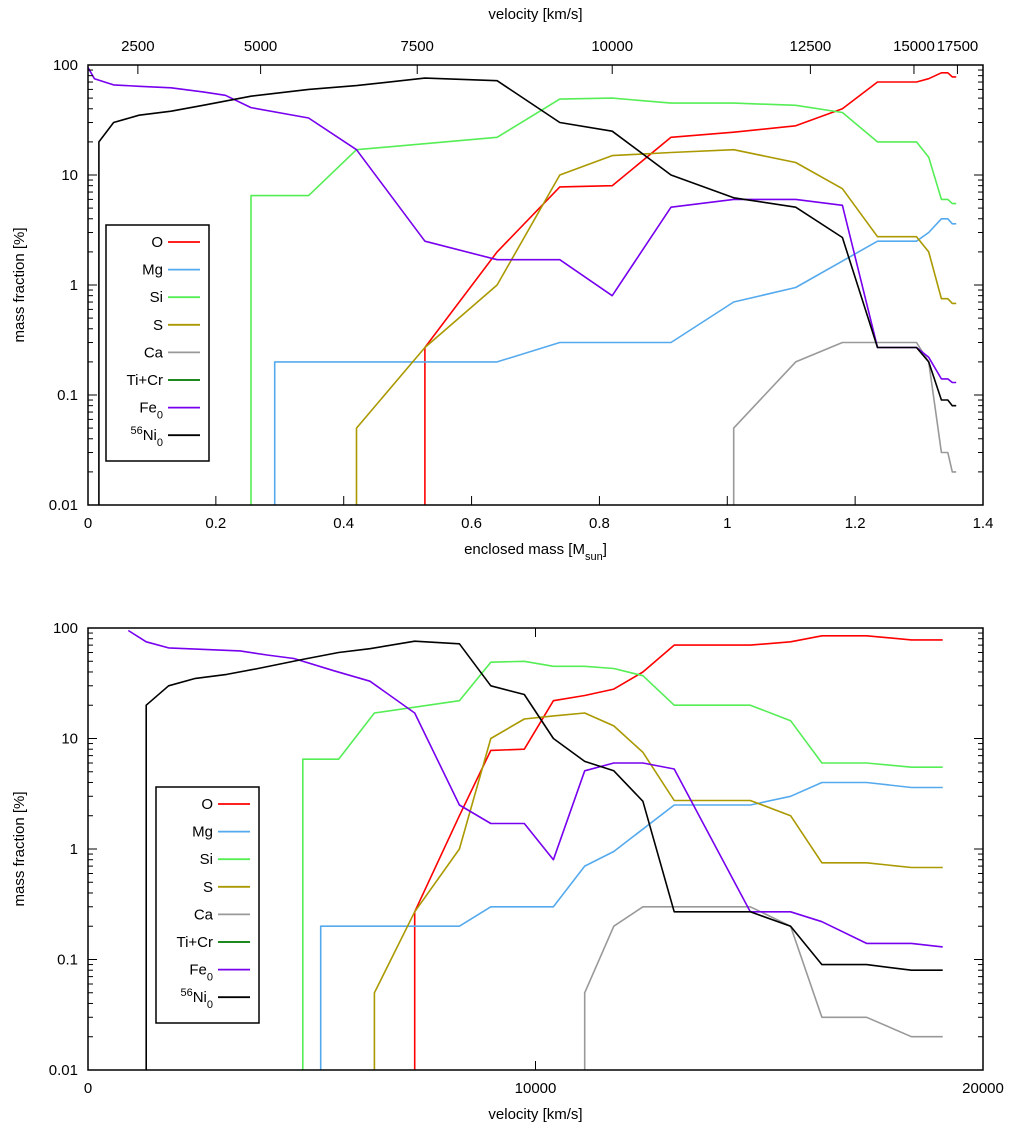 The height and width of the screenshot is (1131, 1013). I want to click on x2-tick-label: 5000, so click(260, 46).